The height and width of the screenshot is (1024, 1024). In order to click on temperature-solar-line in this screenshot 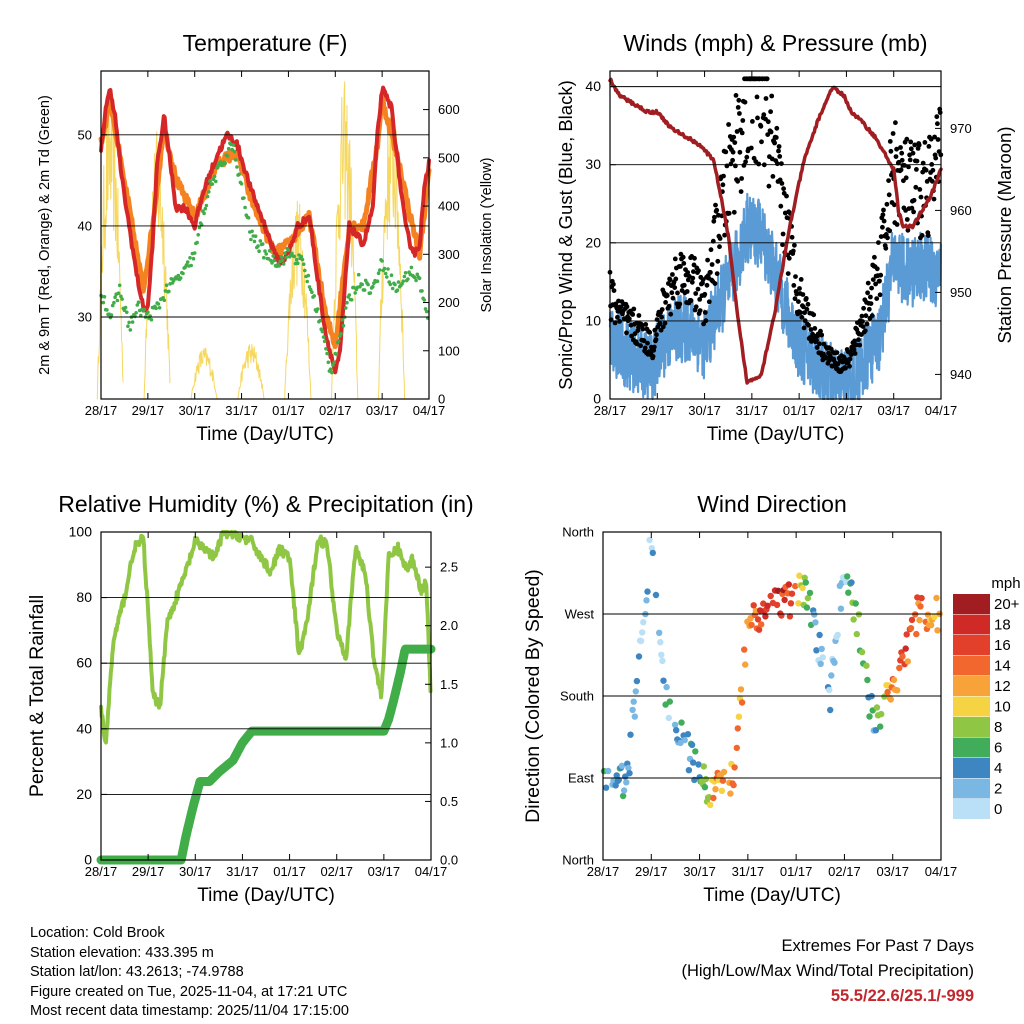, I will do `click(391, 250)`.